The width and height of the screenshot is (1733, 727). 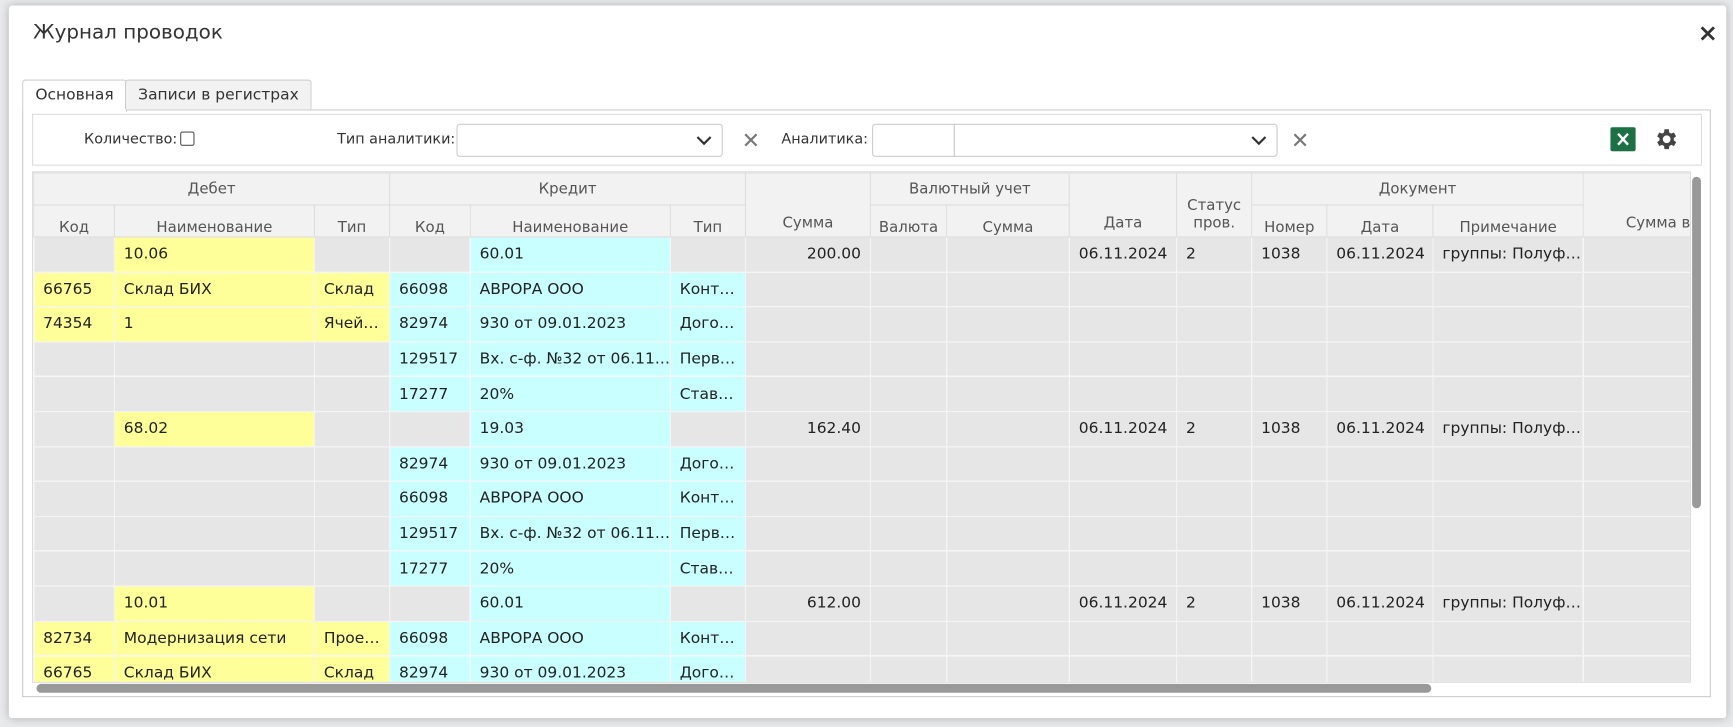 I want to click on cell: 10.06, so click(x=214, y=254).